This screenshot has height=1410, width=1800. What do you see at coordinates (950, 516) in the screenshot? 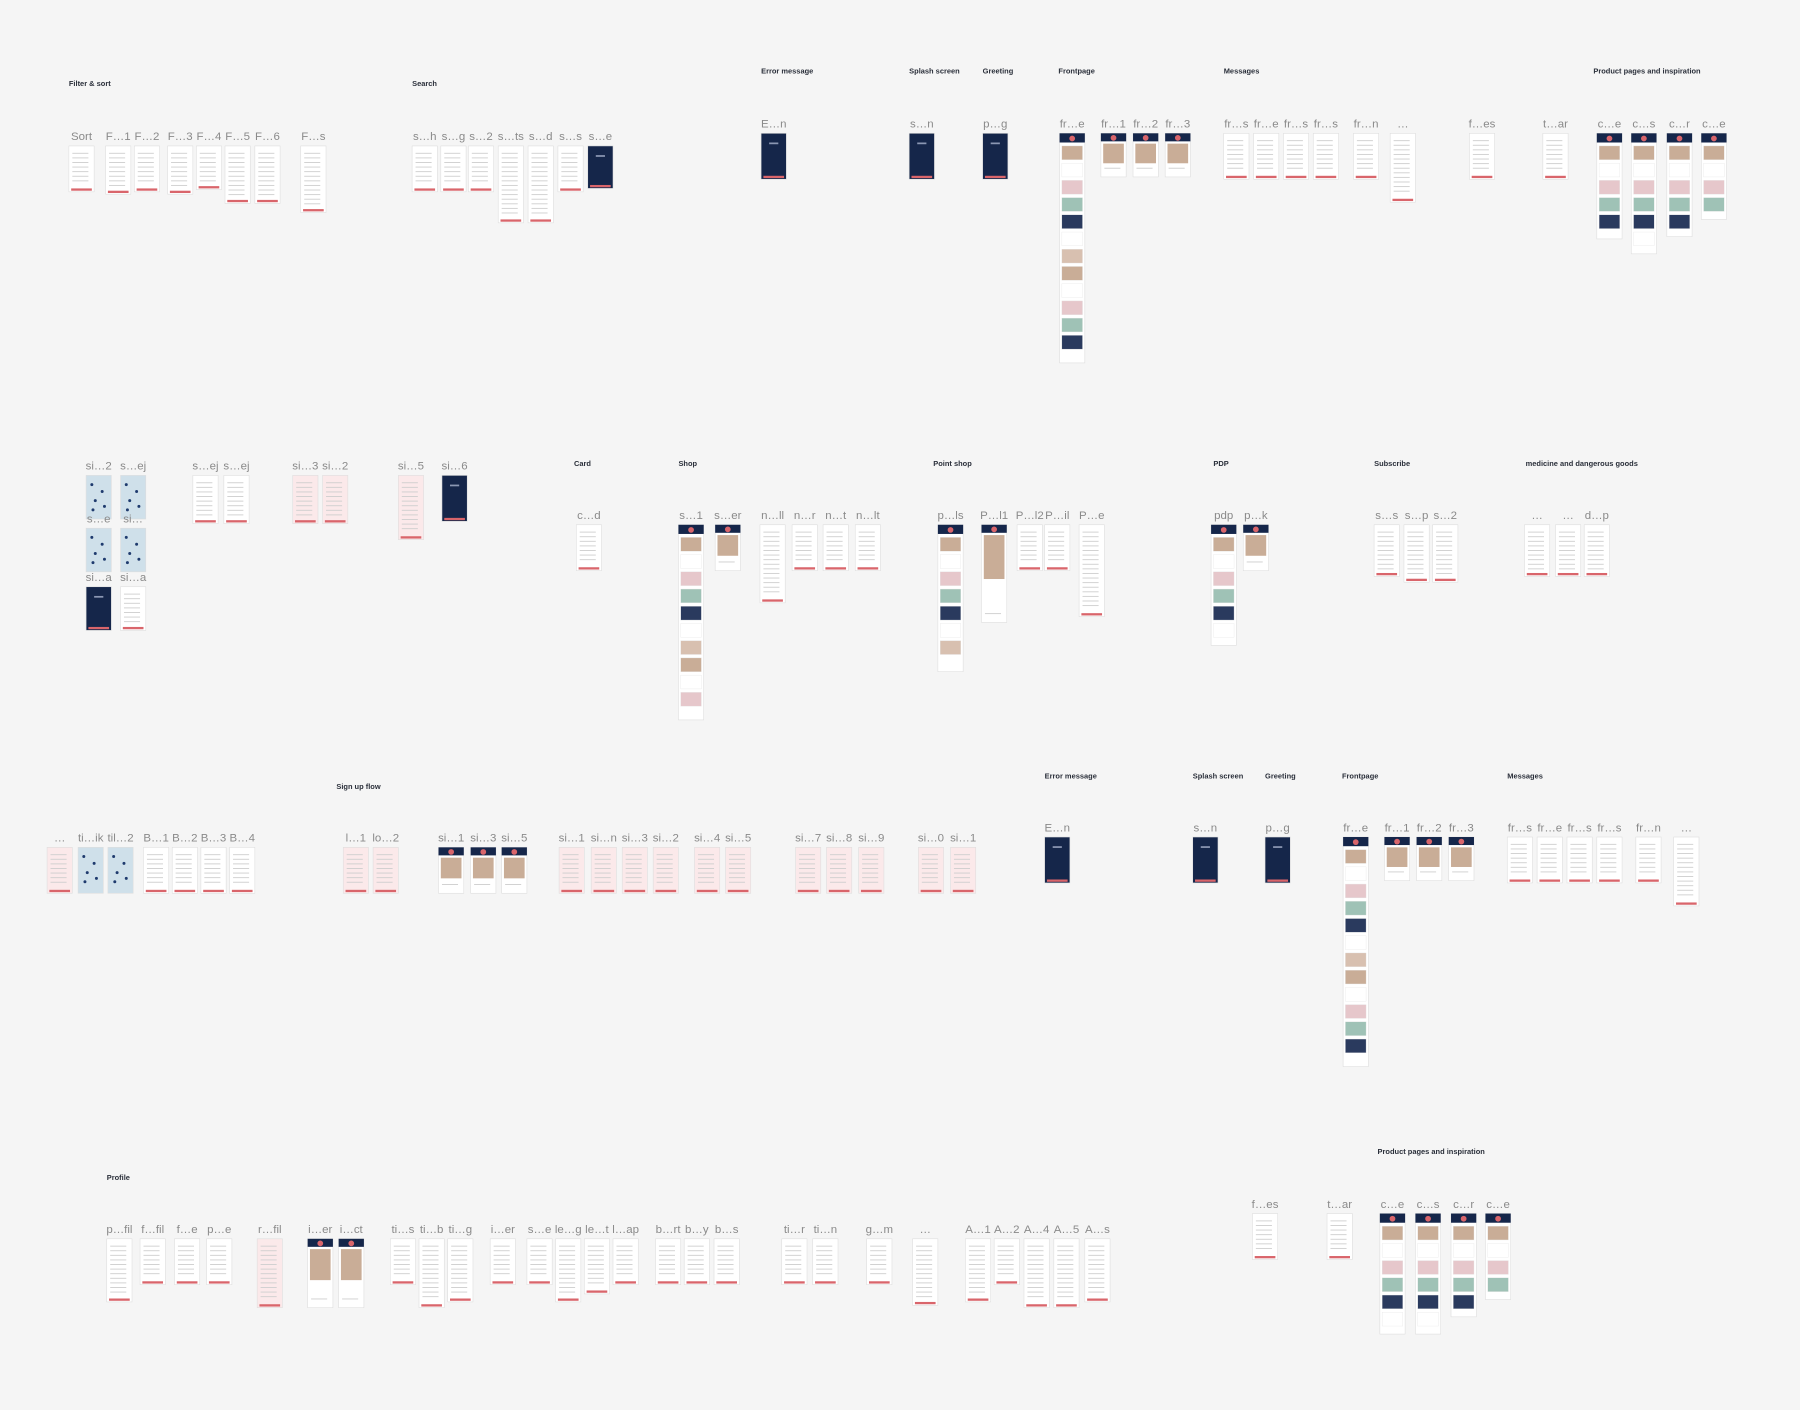
I see `frame-label: p…ls` at bounding box center [950, 516].